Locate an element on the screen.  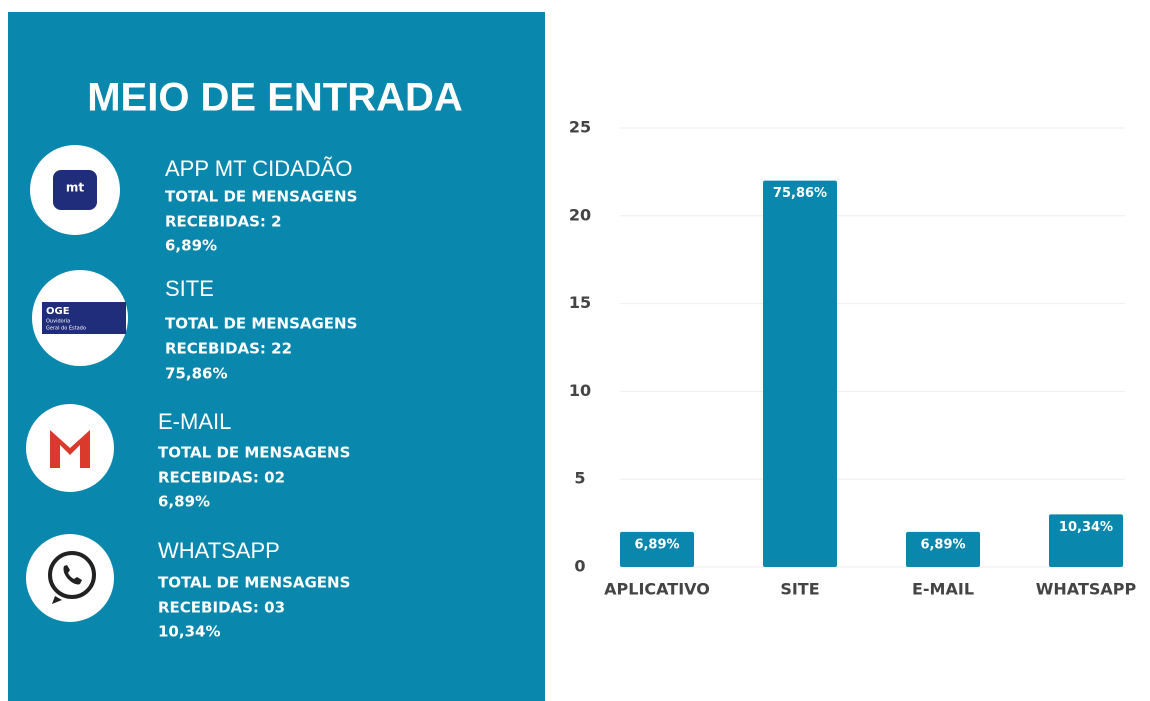
panel-title: MEIO DE ENTRADA is located at coordinates (275, 98).